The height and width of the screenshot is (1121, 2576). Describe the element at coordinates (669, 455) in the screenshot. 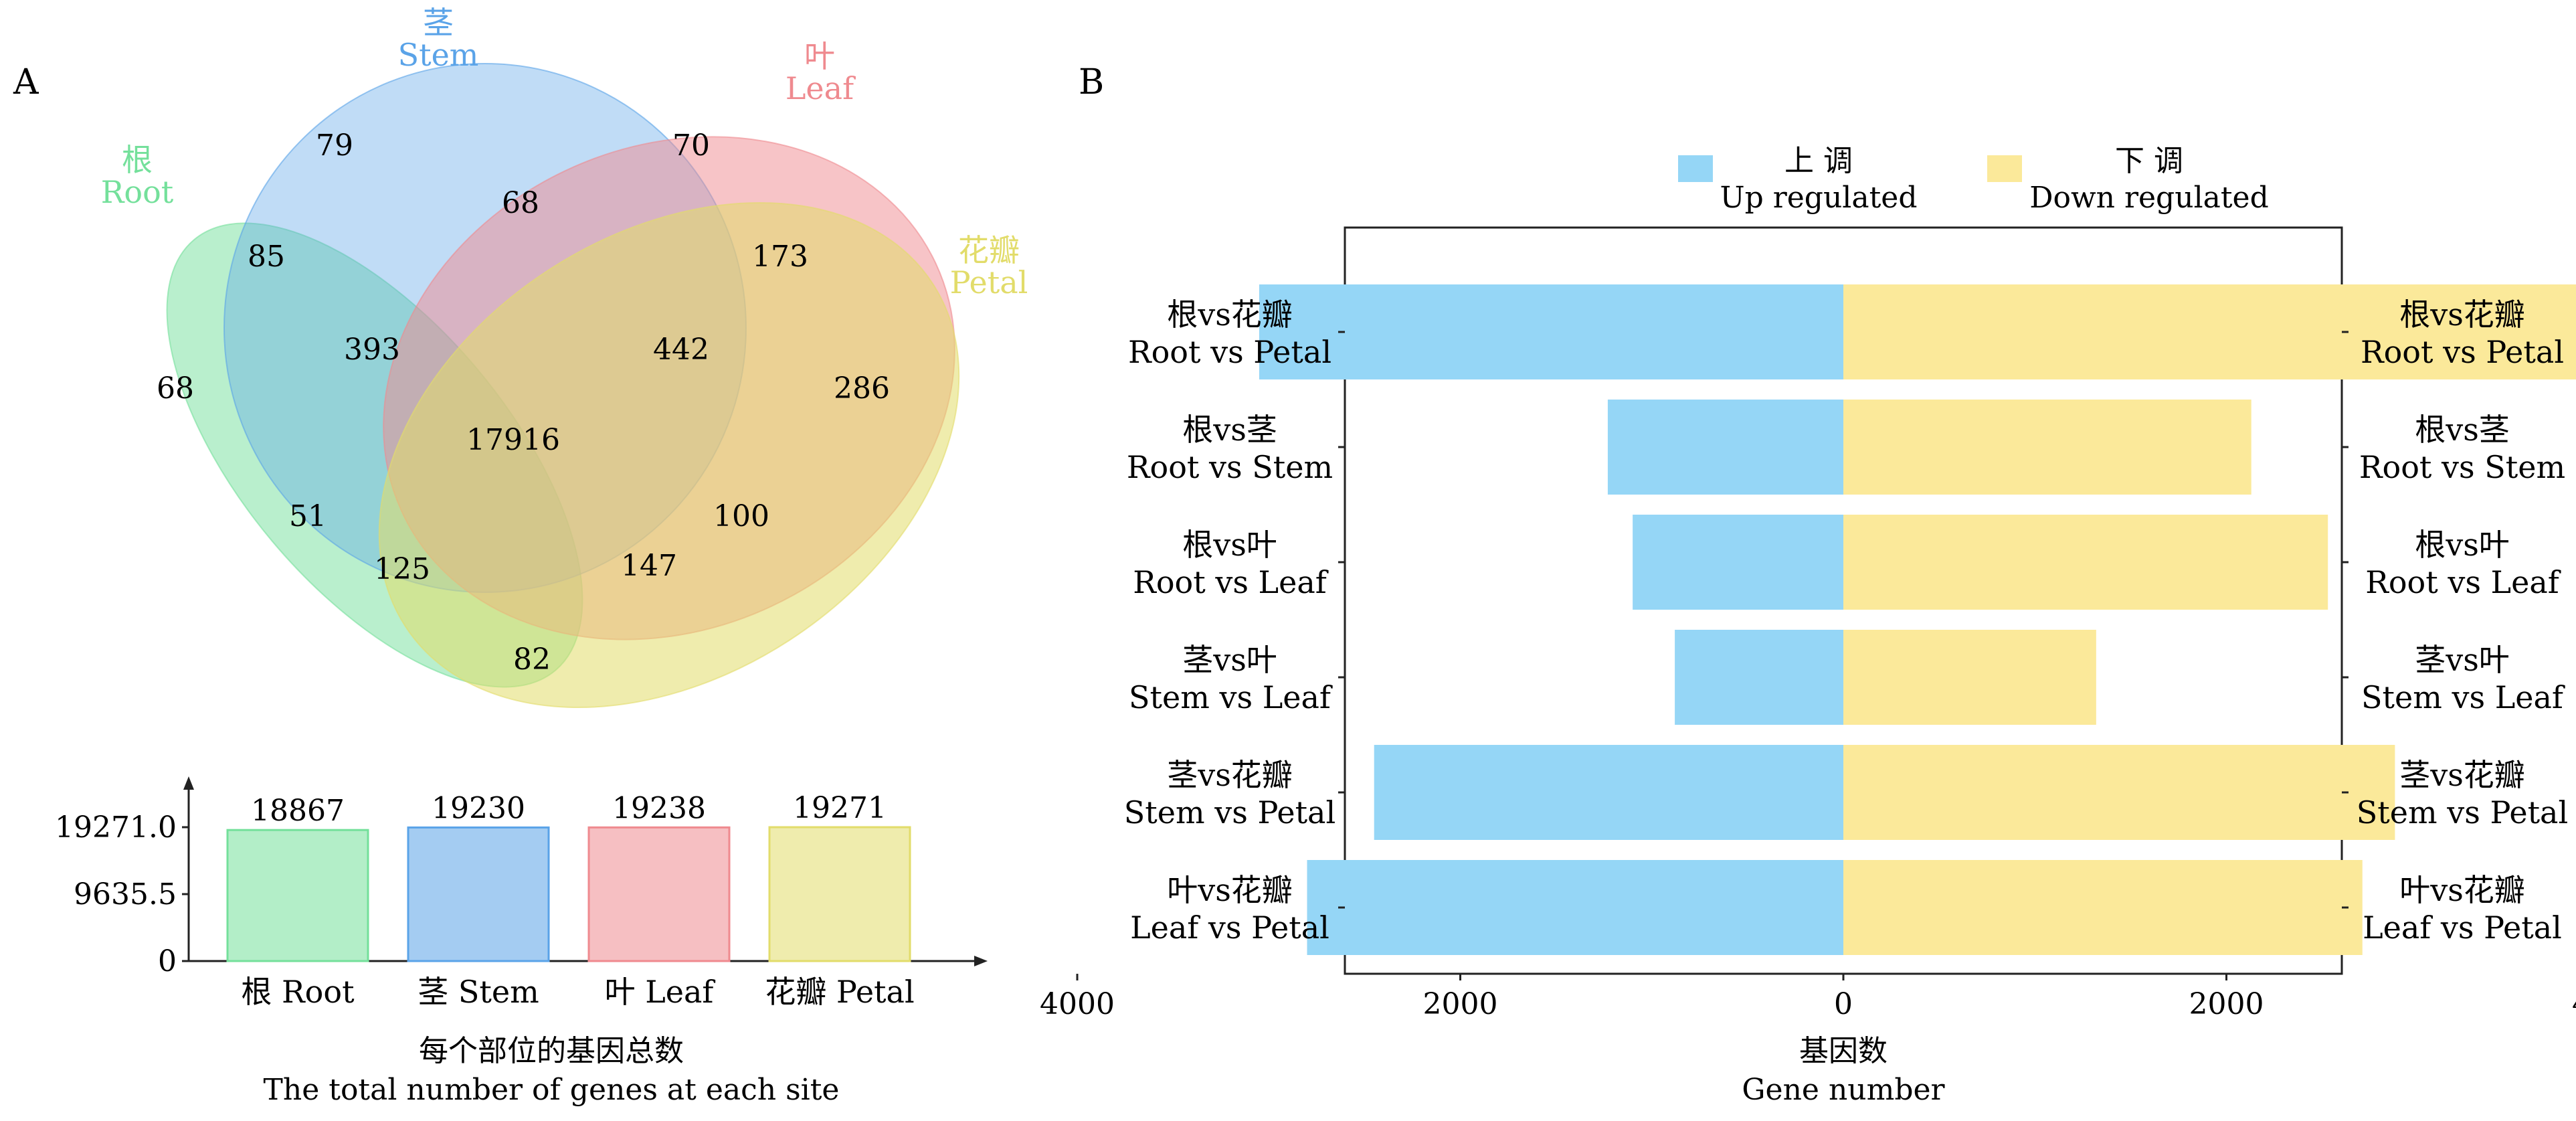

I see `venn-petal-ellipse` at that location.